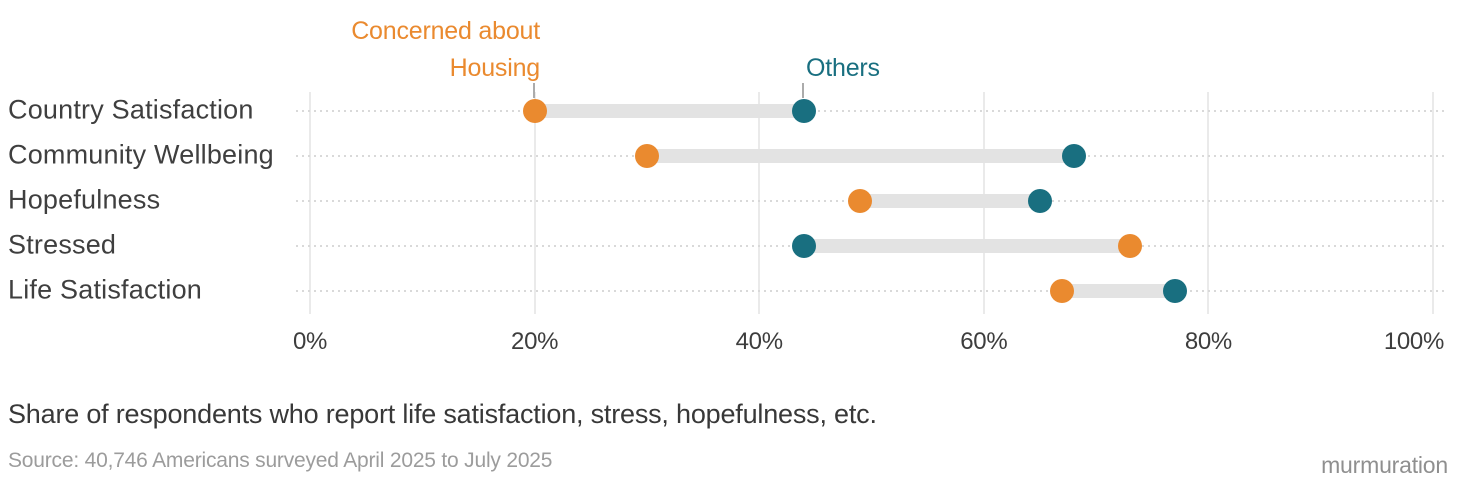 The width and height of the screenshot is (1460, 491). Describe the element at coordinates (534, 90) in the screenshot. I see `annotation-housing-leader-line` at that location.